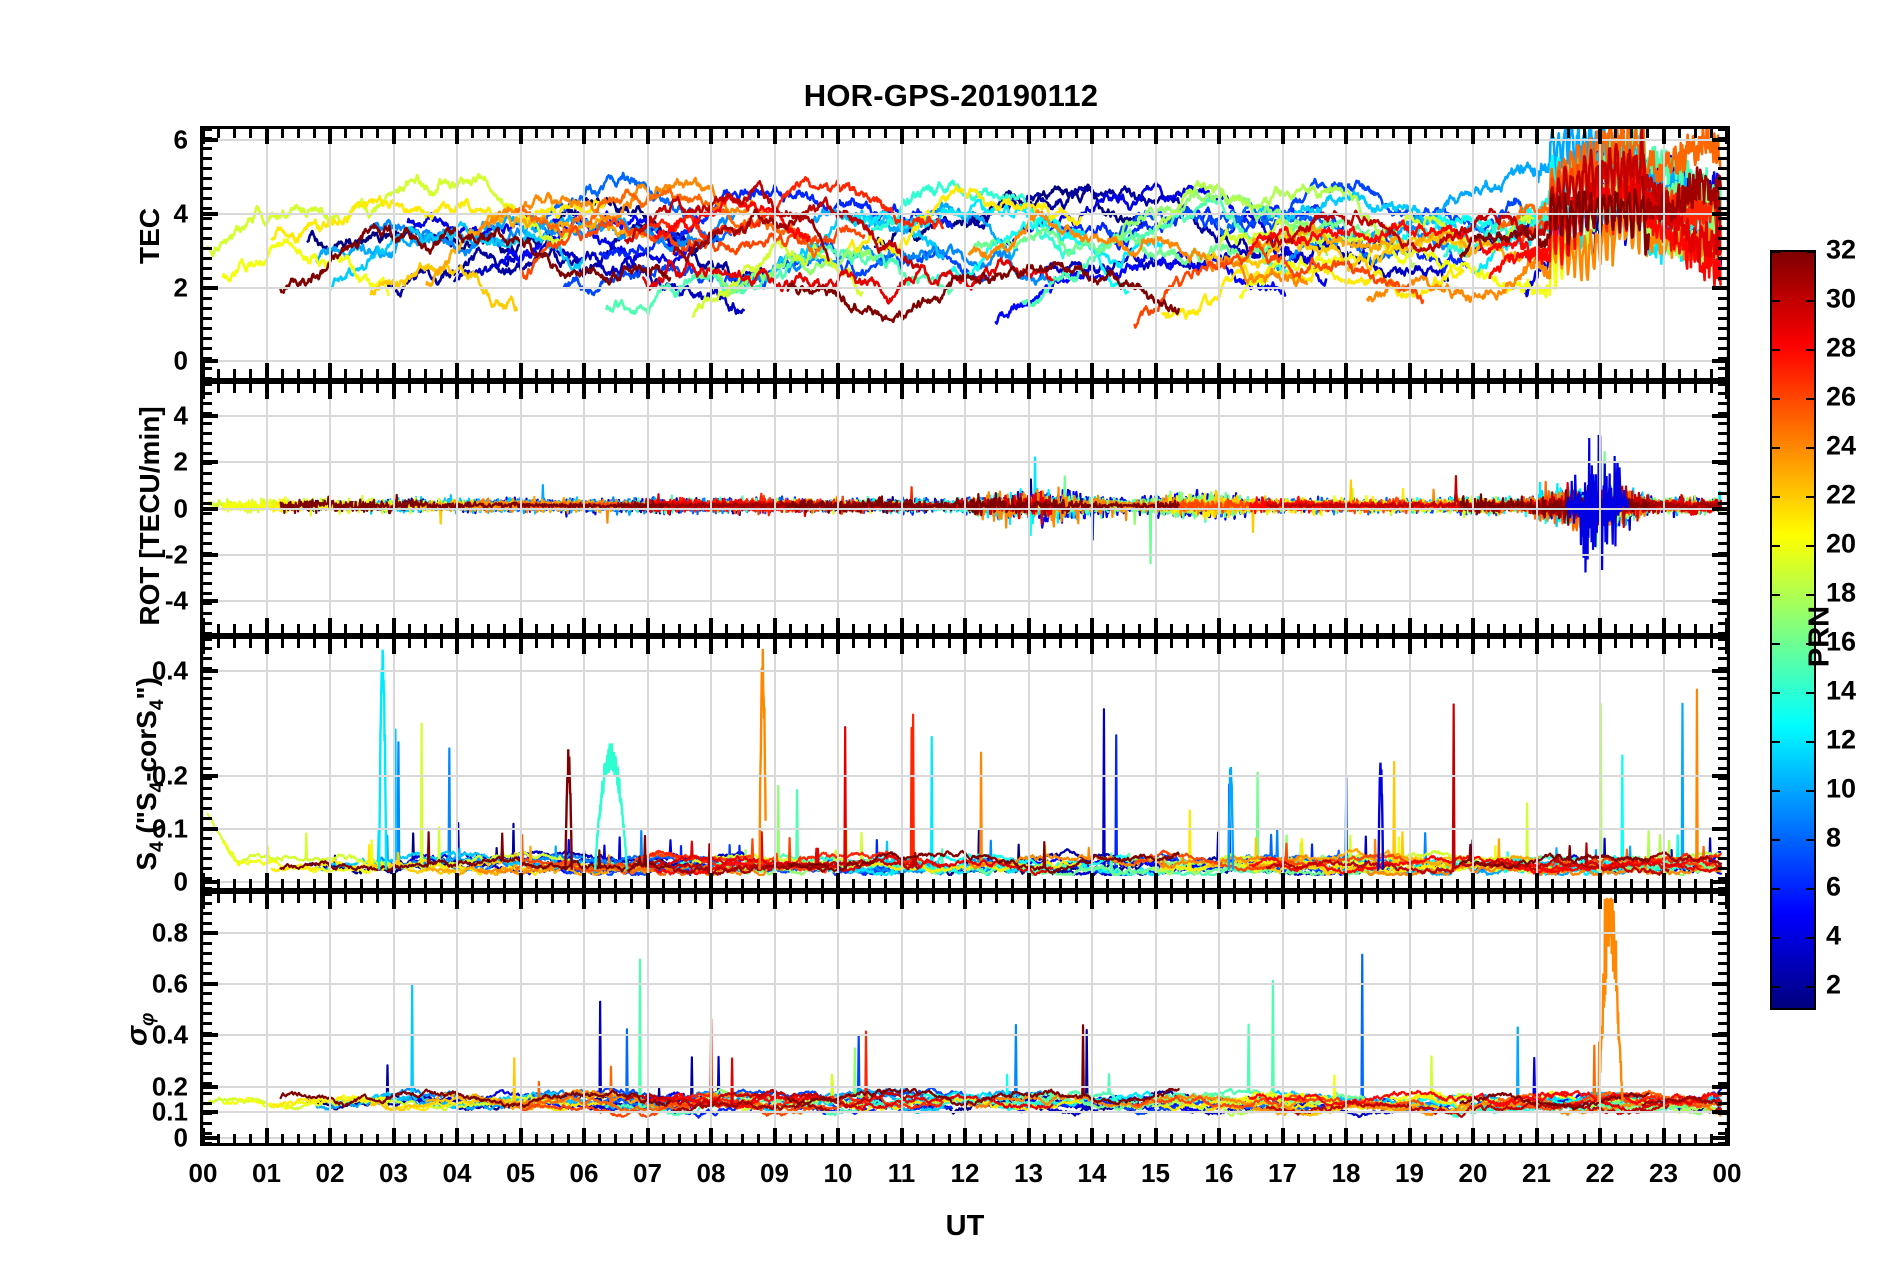 The image size is (1902, 1272). What do you see at coordinates (1727, 1173) in the screenshot?
I see `x-tick-label: 00` at bounding box center [1727, 1173].